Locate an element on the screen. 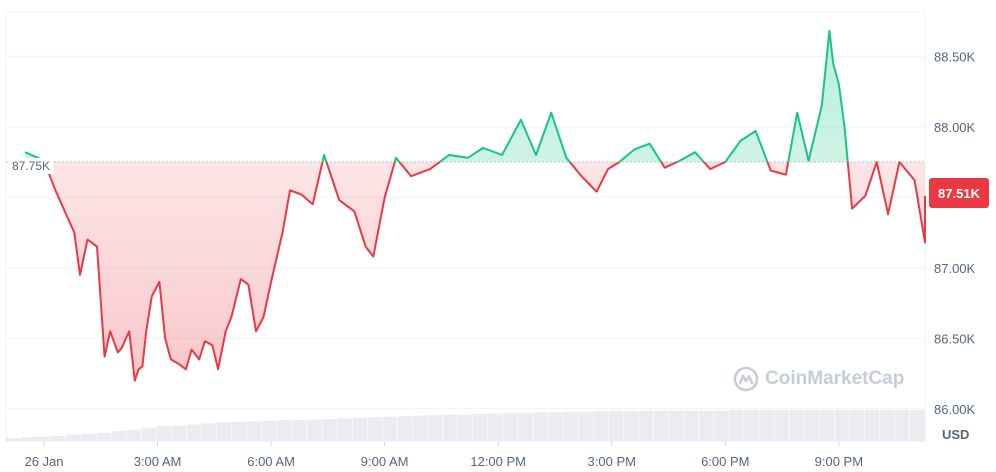 The image size is (996, 472). x-tick-label: 9:00 AM is located at coordinates (385, 461).